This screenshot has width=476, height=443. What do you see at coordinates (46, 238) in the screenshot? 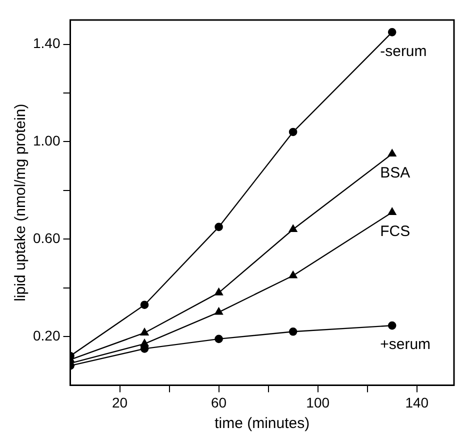
I see `y-tick-label: 0.60` at bounding box center [46, 238].